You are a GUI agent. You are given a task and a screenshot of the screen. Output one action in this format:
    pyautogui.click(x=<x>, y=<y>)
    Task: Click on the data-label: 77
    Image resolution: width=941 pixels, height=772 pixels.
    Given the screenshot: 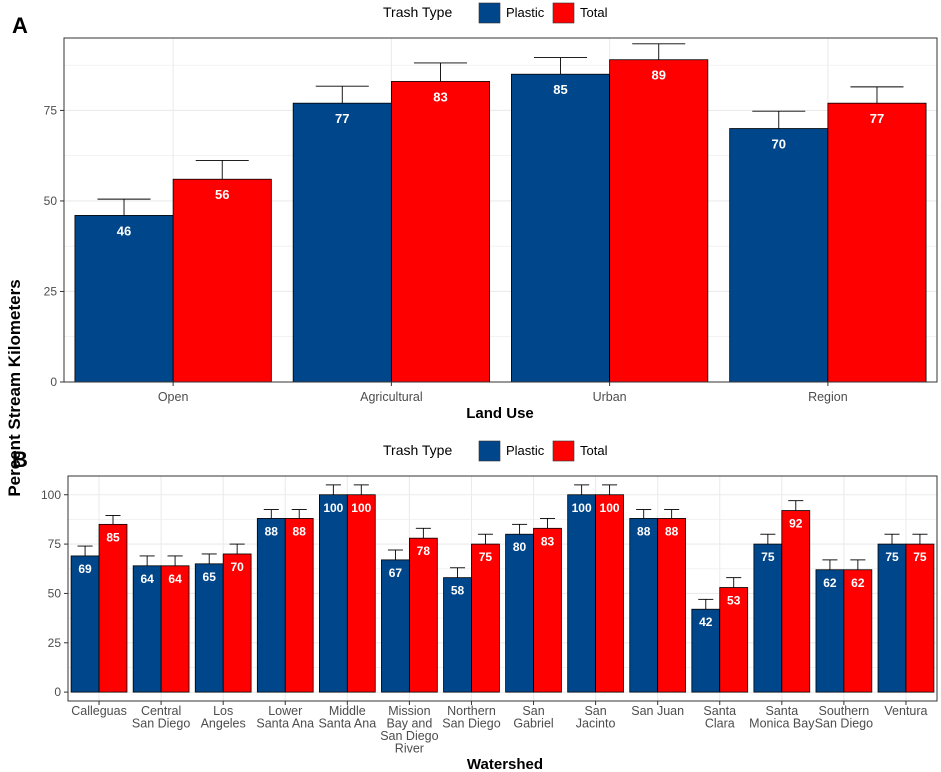 What is the action you would take?
    pyautogui.click(x=877, y=118)
    